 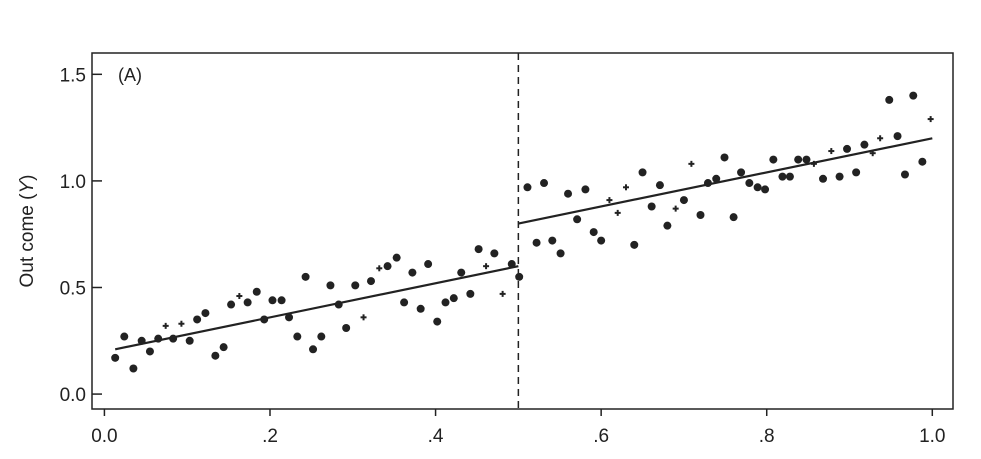 What do you see at coordinates (73, 395) in the screenshot?
I see `y-tick-label: 0.0` at bounding box center [73, 395].